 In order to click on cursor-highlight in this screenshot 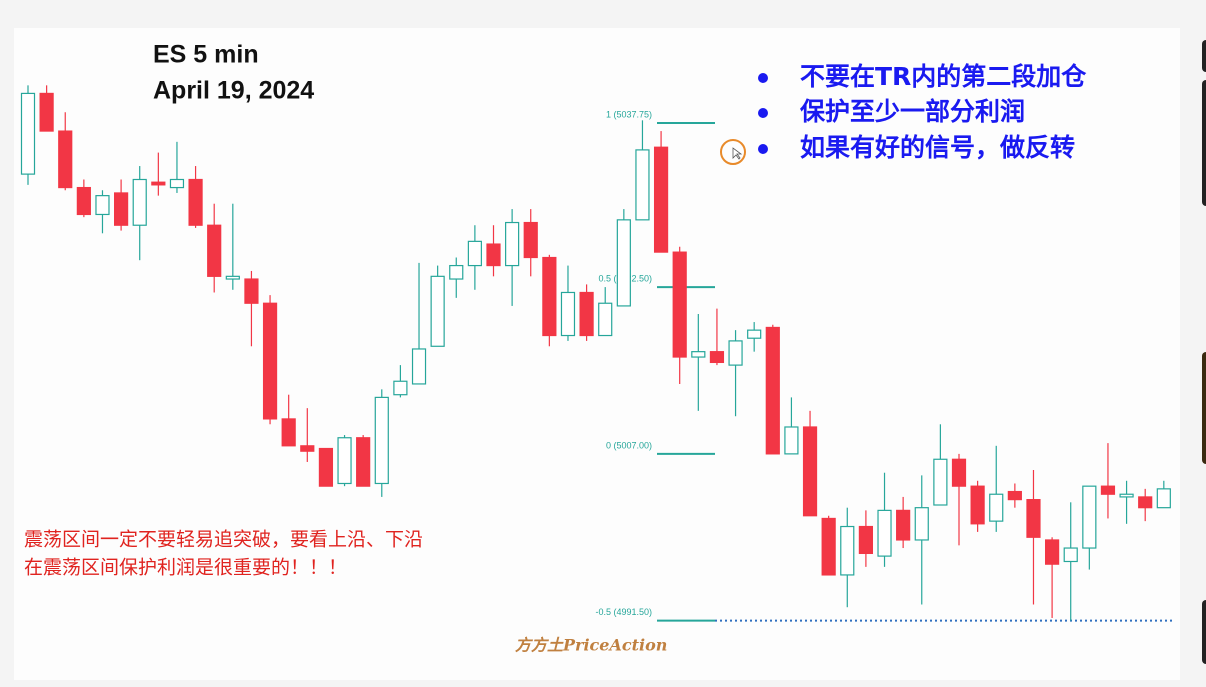, I will do `click(733, 152)`.